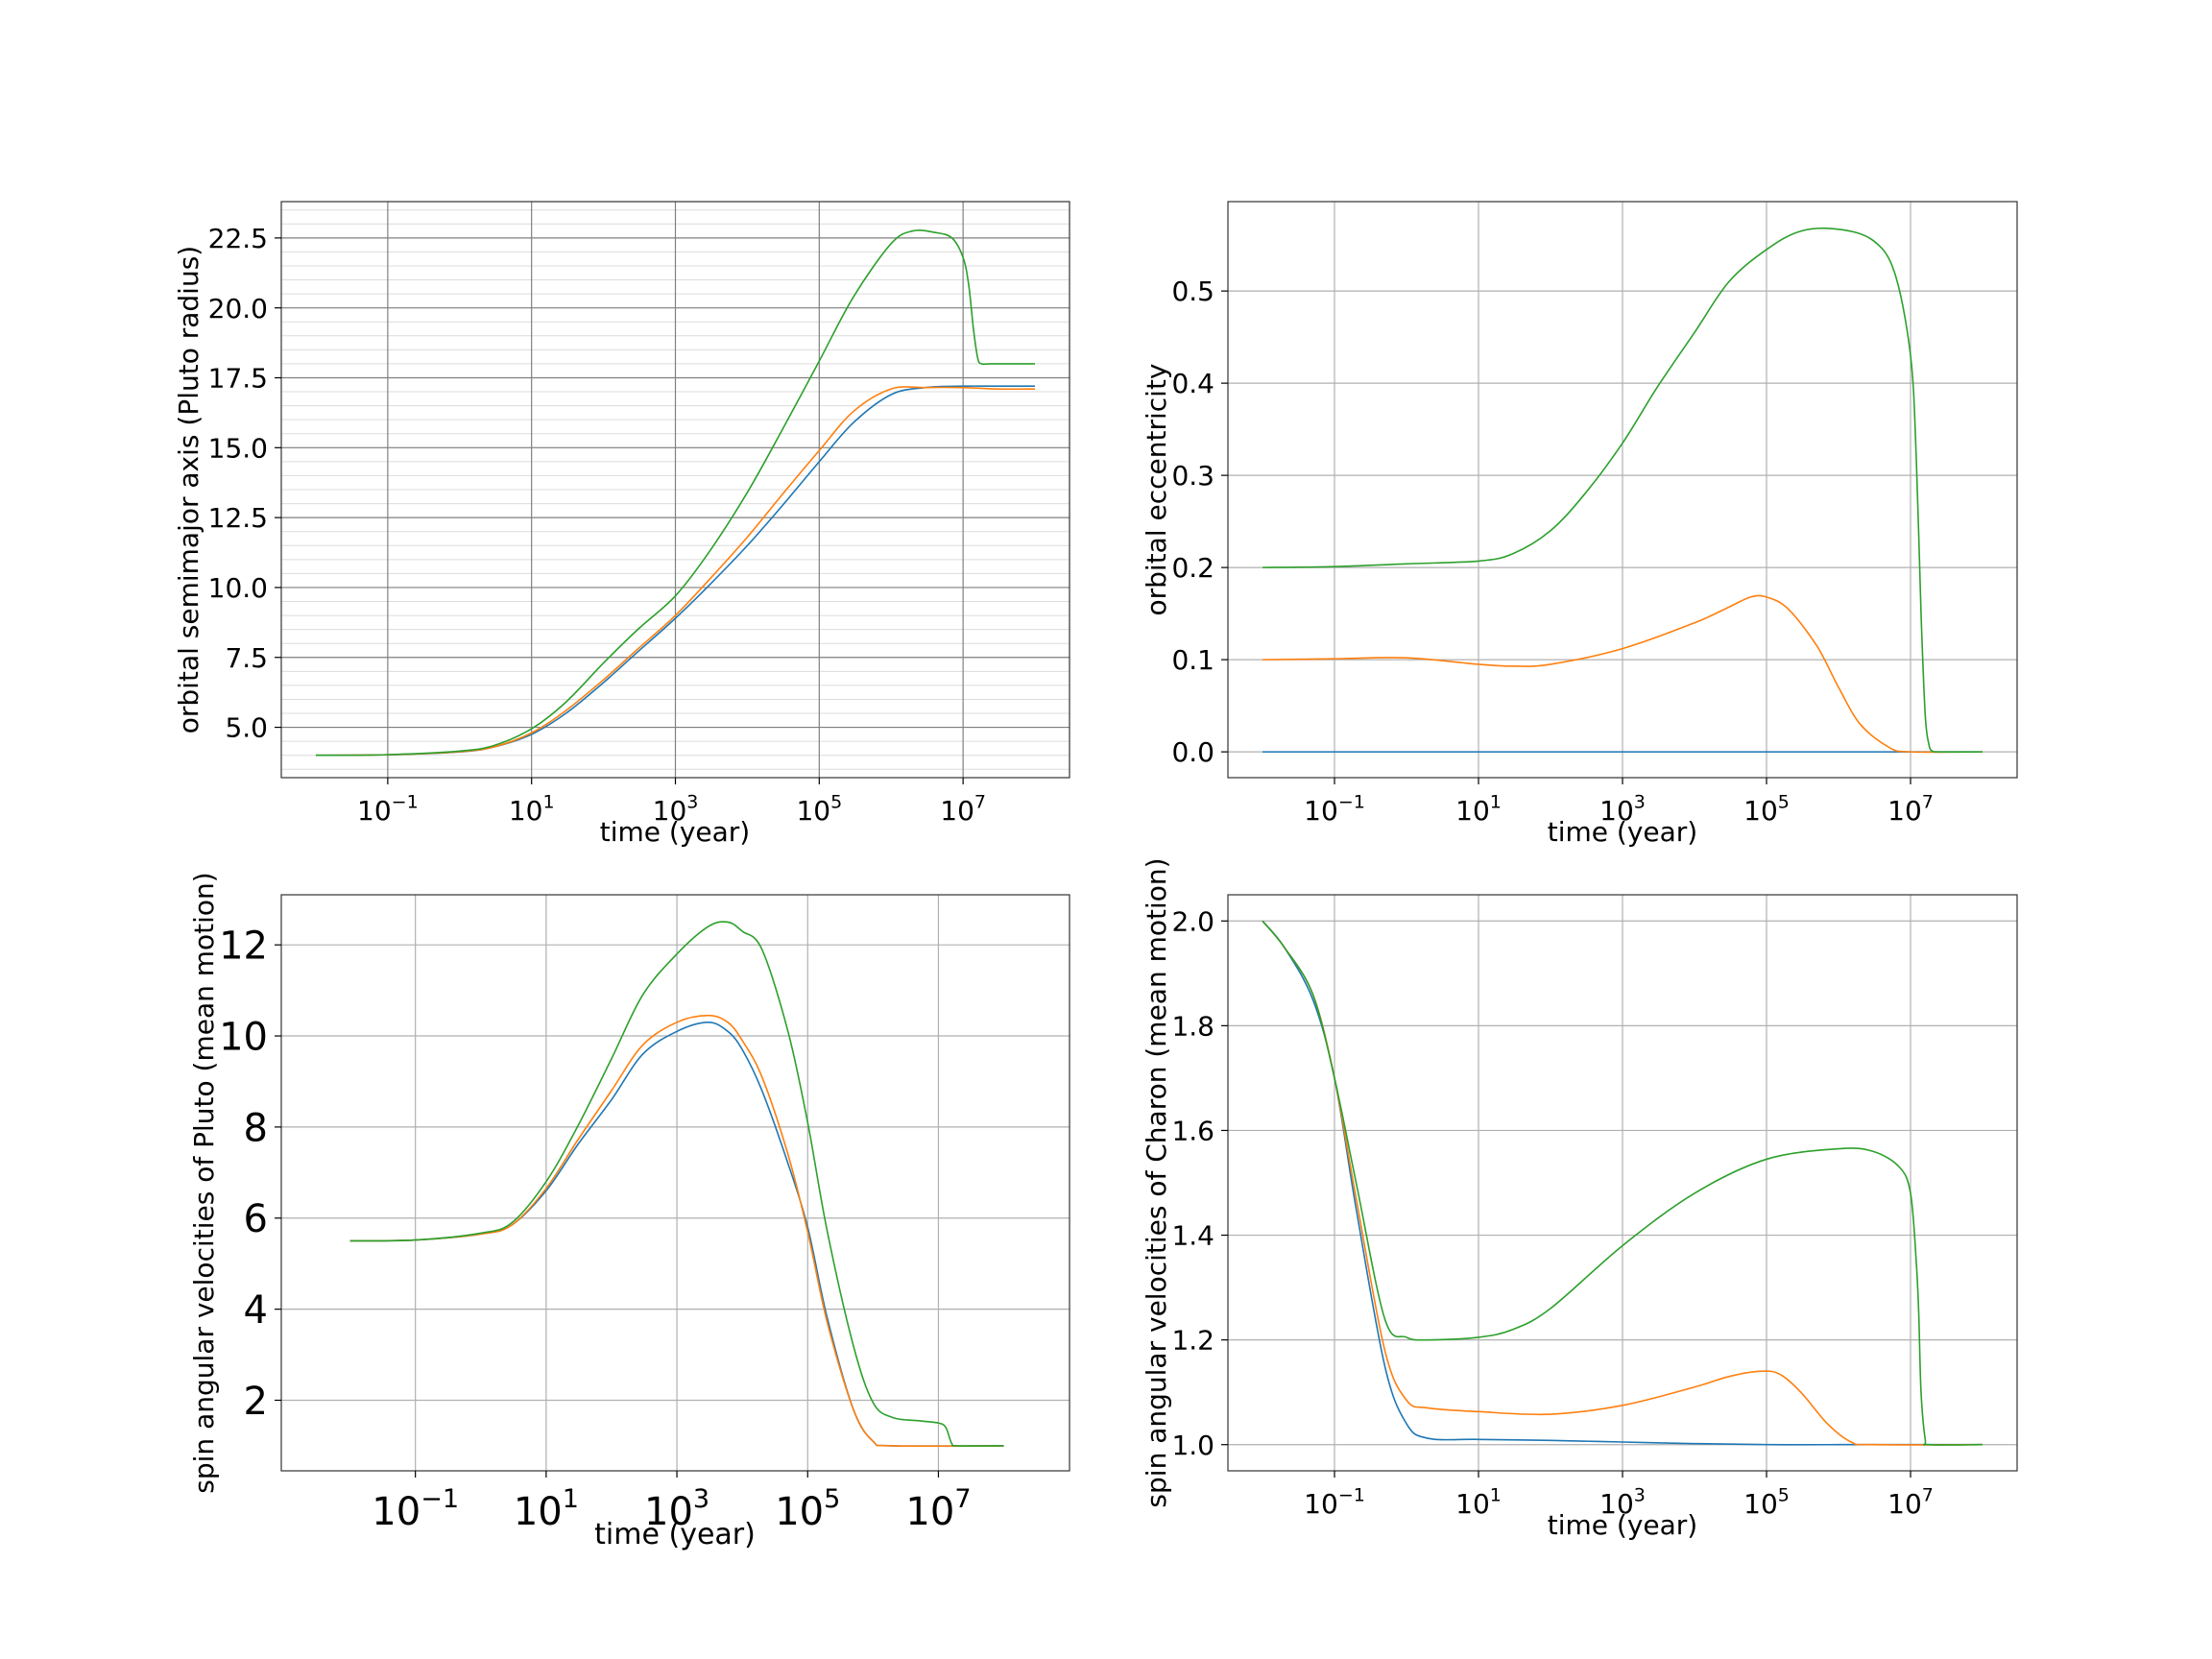  I want to click on y-tick-label: 4, so click(256, 1310).